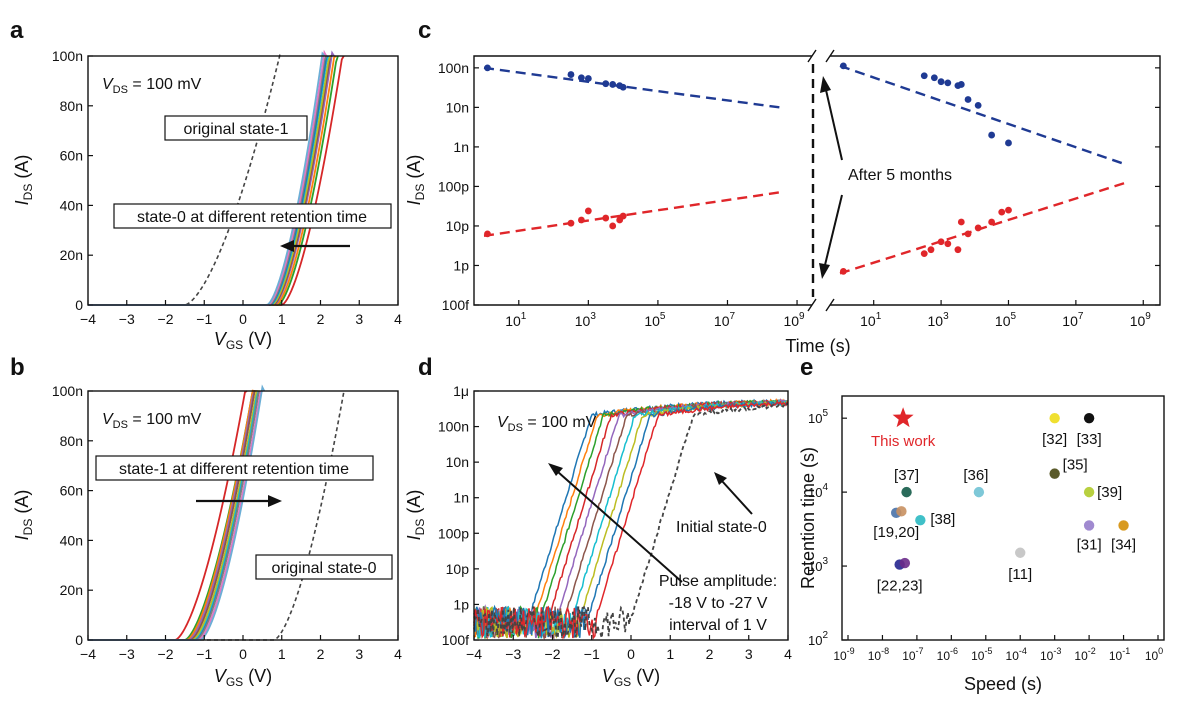 Image resolution: width=1200 pixels, height=706 pixels. I want to click on panel-b-ytick-label: 80n, so click(71, 441).